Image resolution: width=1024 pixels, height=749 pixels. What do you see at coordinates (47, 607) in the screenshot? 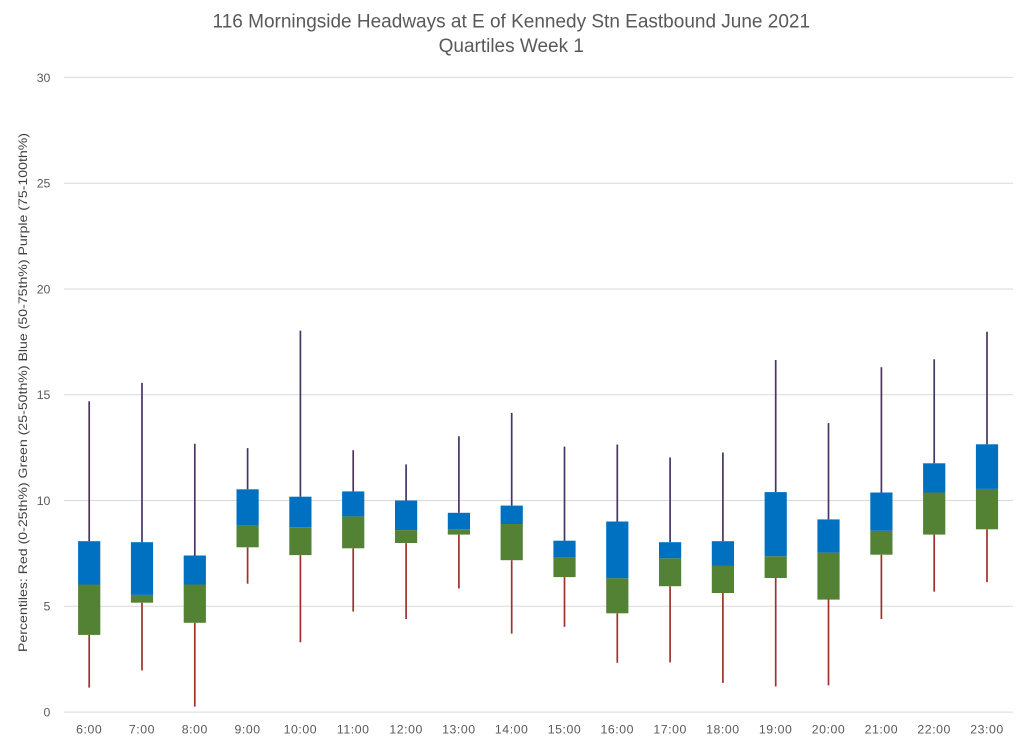
I see `svg-text: 5` at bounding box center [47, 607].